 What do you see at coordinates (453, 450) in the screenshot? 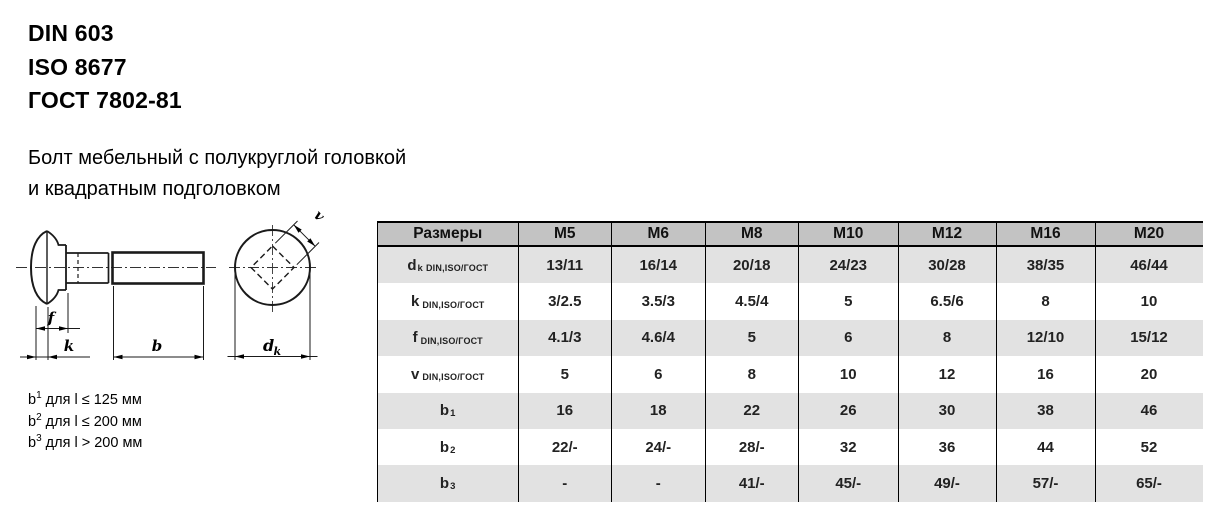
I see `row-label-sub: 2` at bounding box center [453, 450].